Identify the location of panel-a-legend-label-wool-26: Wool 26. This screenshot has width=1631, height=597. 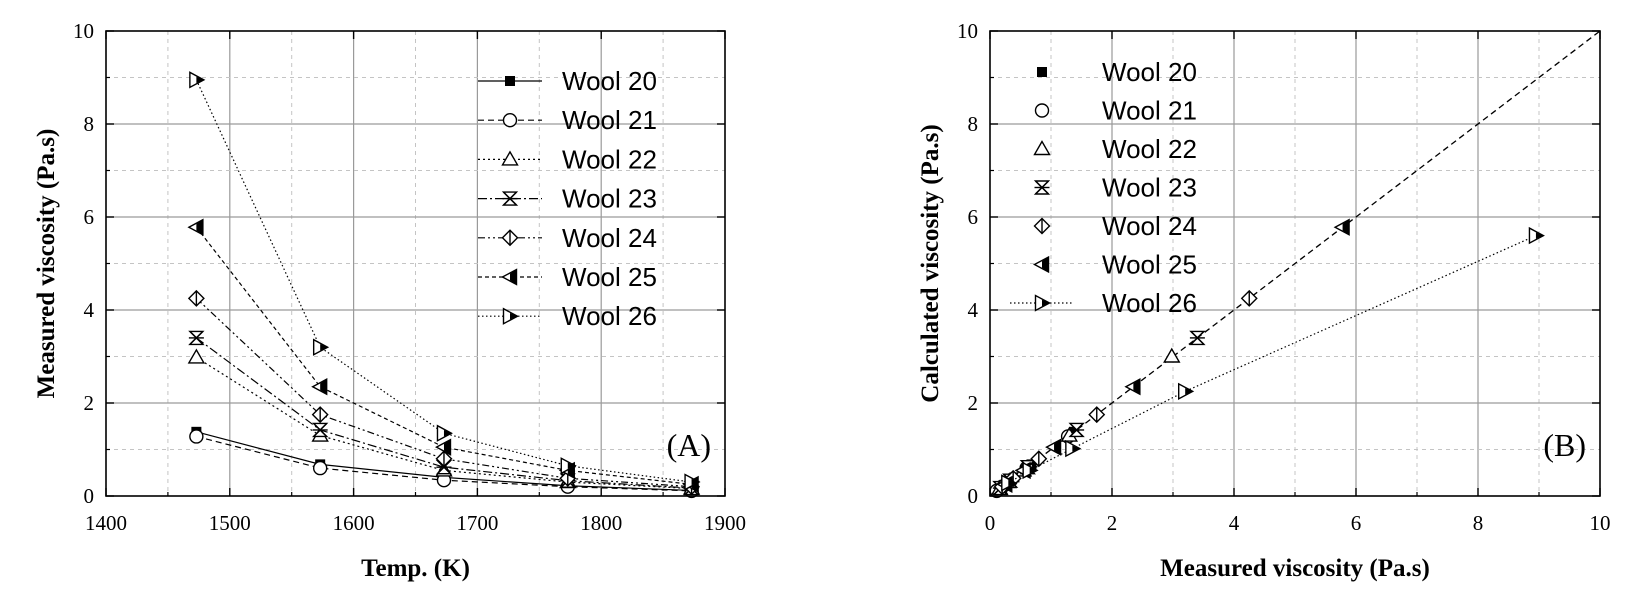
(609, 316).